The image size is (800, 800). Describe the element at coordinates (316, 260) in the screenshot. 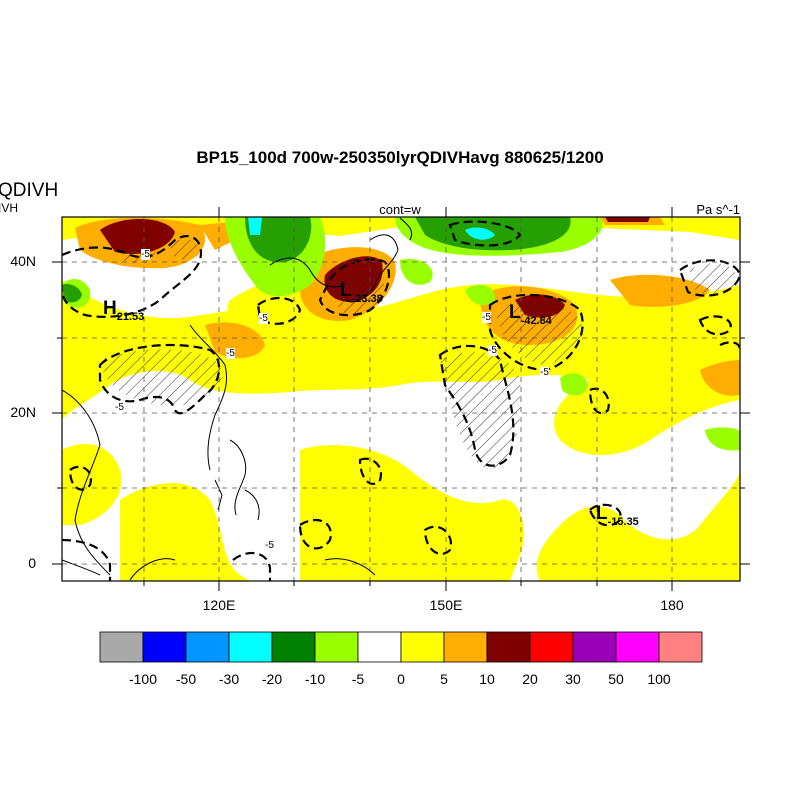

I see `field-fill-neg10-neg20` at that location.